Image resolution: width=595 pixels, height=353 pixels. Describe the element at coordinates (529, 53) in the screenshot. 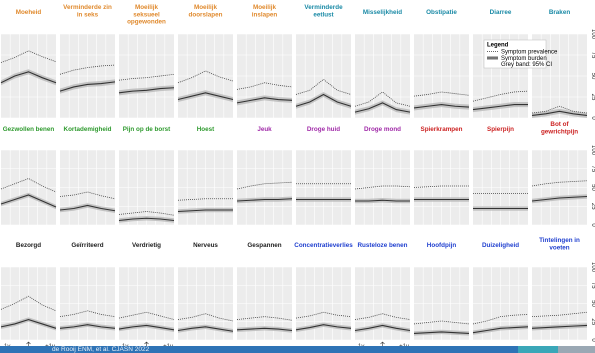

I see `legend-prevalence: Symptom prevalence` at that location.